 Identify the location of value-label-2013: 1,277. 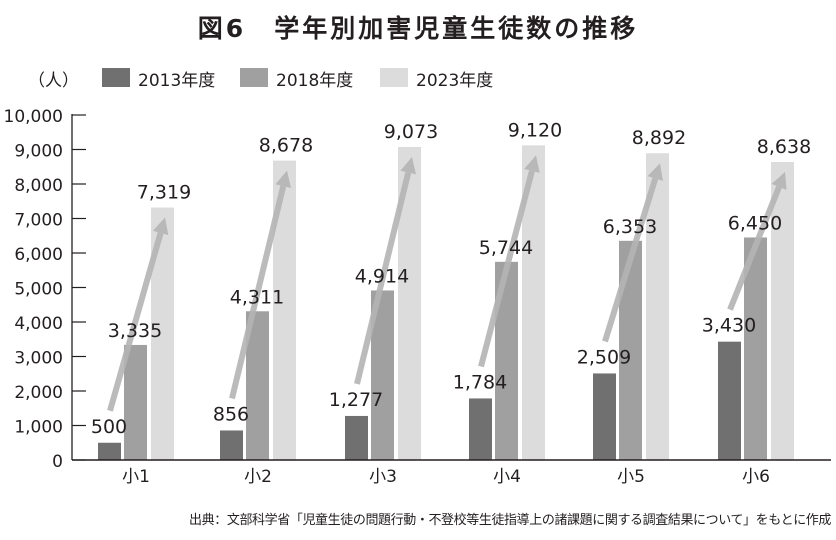
(356, 400).